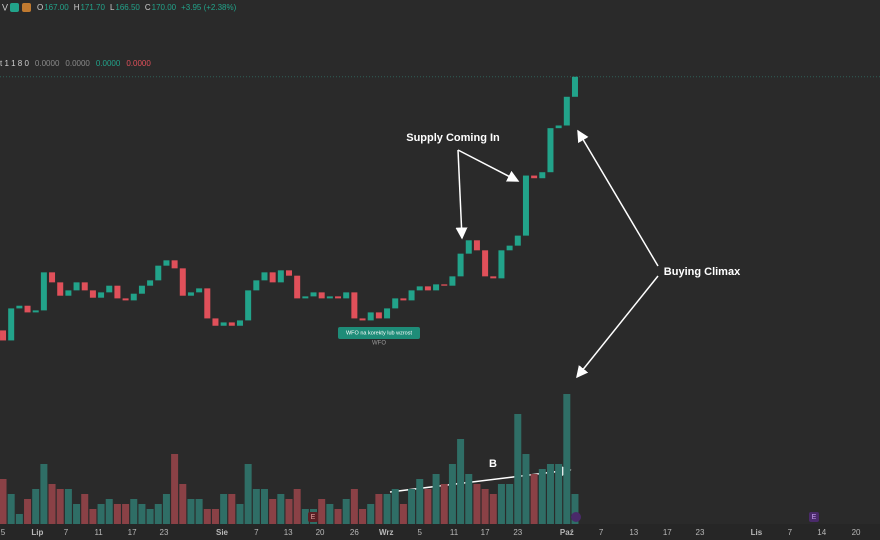 The image size is (880, 540). What do you see at coordinates (386, 532) in the screenshot?
I see `x-tick-label: Wrz` at bounding box center [386, 532].